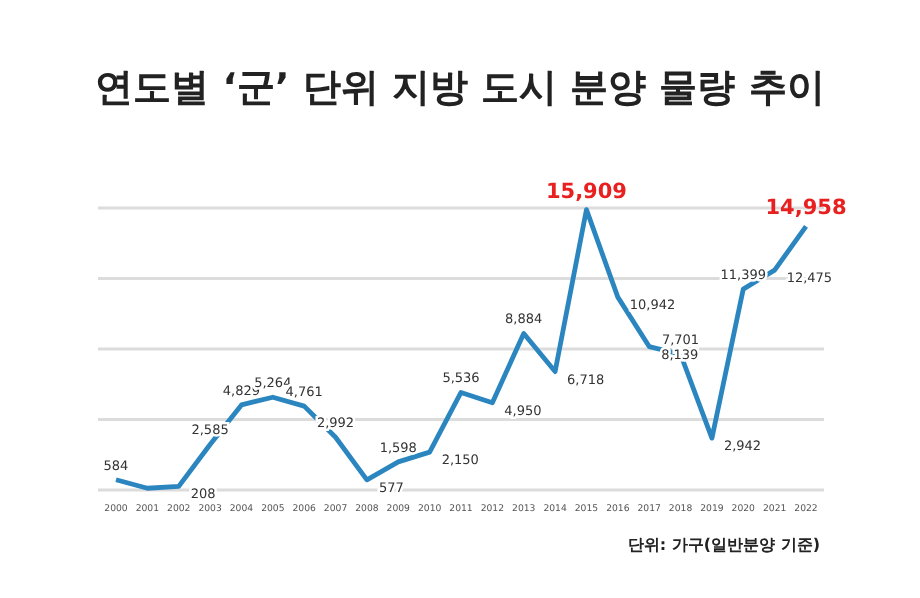 The image size is (920, 598). I want to click on annotation: 14,958, so click(806, 208).